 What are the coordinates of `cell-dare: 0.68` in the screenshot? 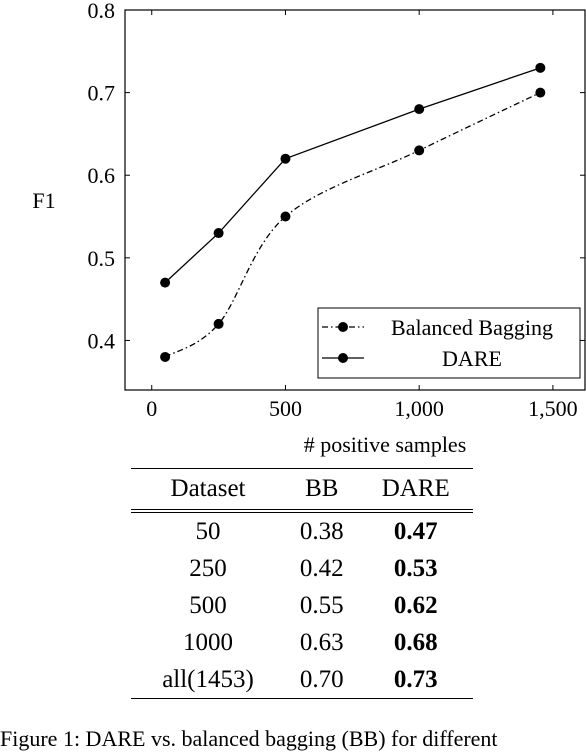 It's located at (415, 642).